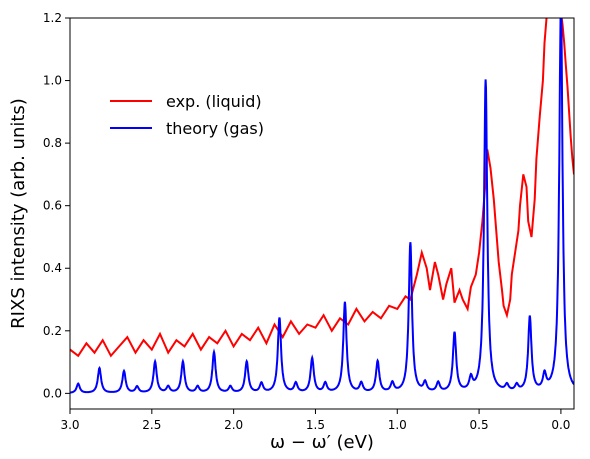  What do you see at coordinates (52, 268) in the screenshot?
I see `y-tick-label: 0.4` at bounding box center [52, 268].